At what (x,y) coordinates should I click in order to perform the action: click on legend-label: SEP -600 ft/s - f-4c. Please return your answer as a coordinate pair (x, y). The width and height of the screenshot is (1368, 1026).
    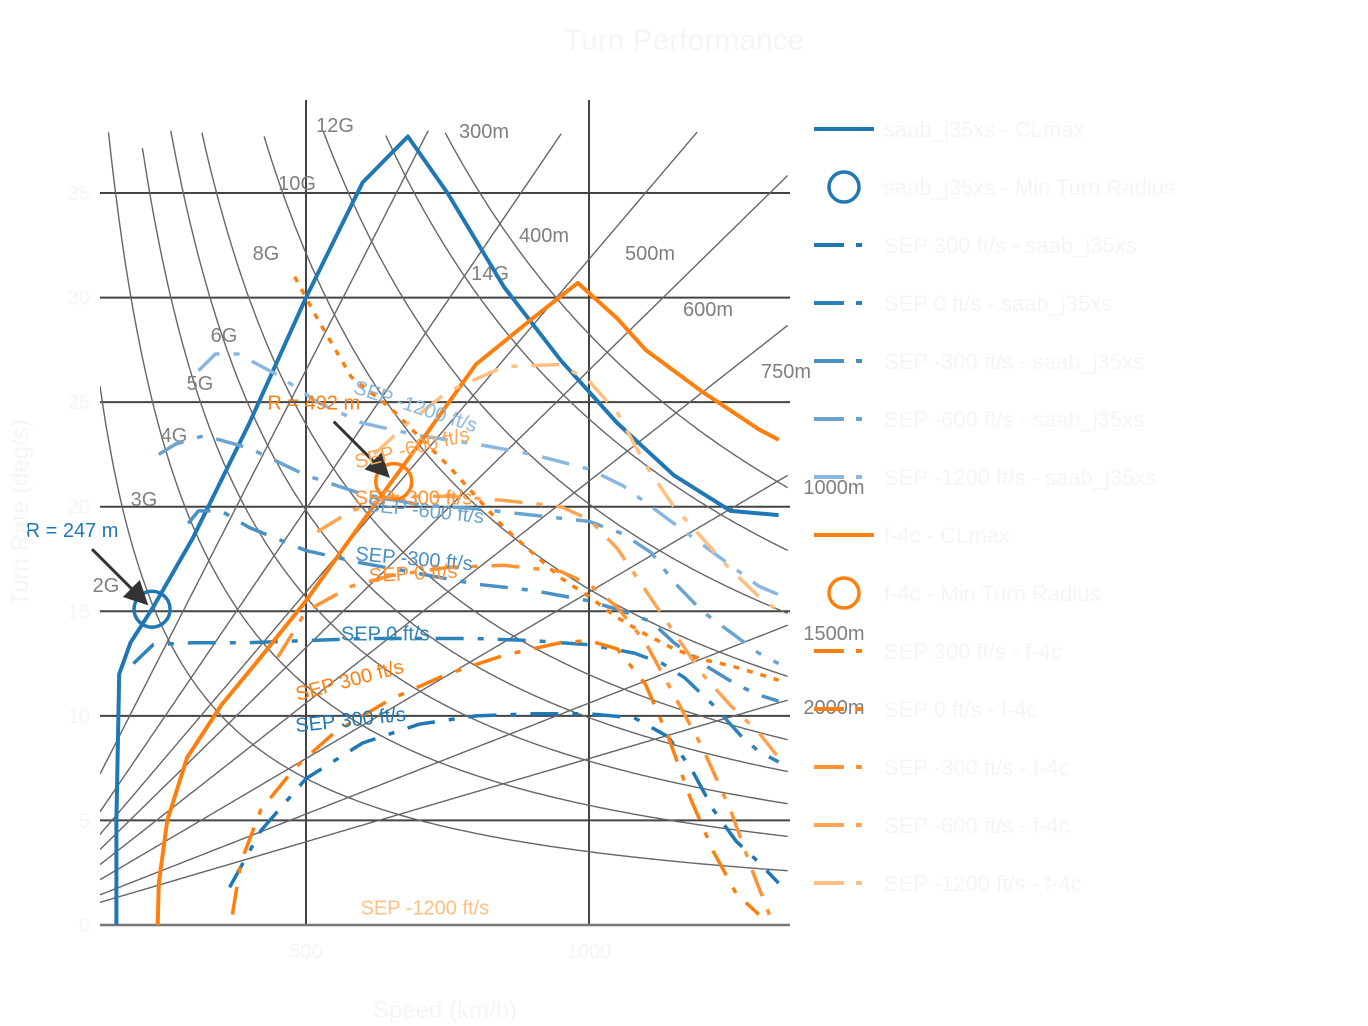
    Looking at the image, I should click on (976, 825).